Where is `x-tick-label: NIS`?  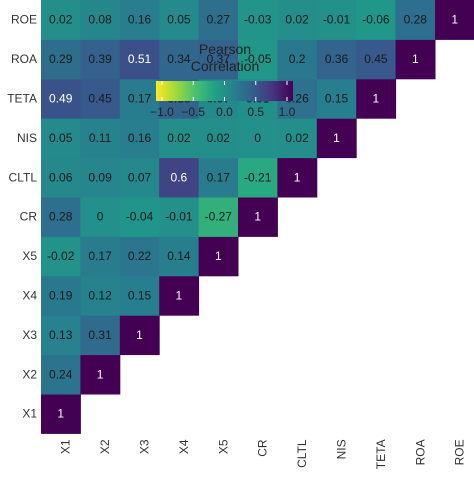 x-tick-label: NIS is located at coordinates (342, 449).